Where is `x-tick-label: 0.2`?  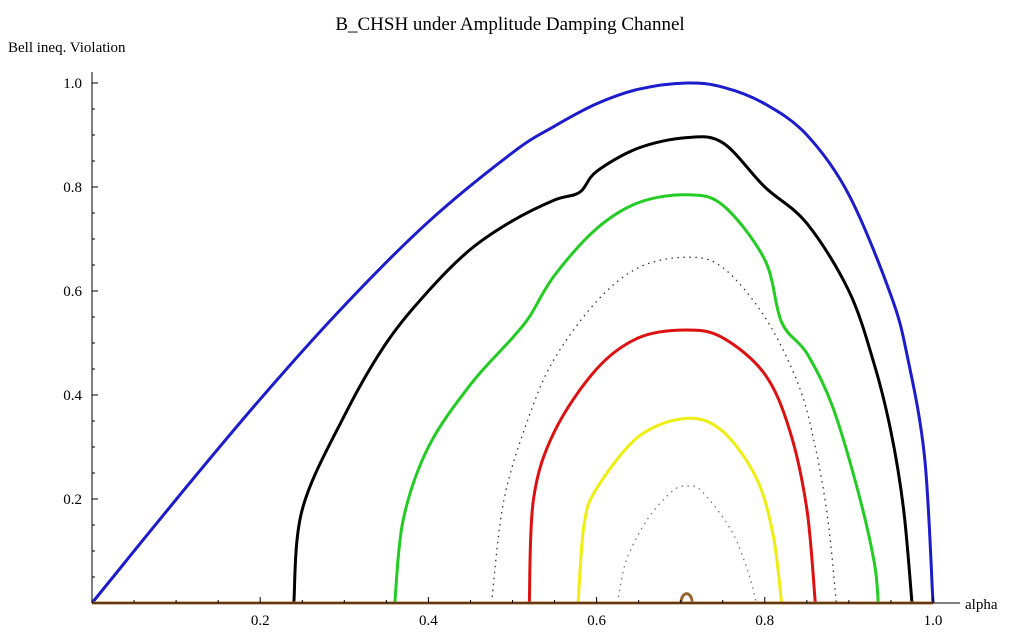 x-tick-label: 0.2 is located at coordinates (260, 621).